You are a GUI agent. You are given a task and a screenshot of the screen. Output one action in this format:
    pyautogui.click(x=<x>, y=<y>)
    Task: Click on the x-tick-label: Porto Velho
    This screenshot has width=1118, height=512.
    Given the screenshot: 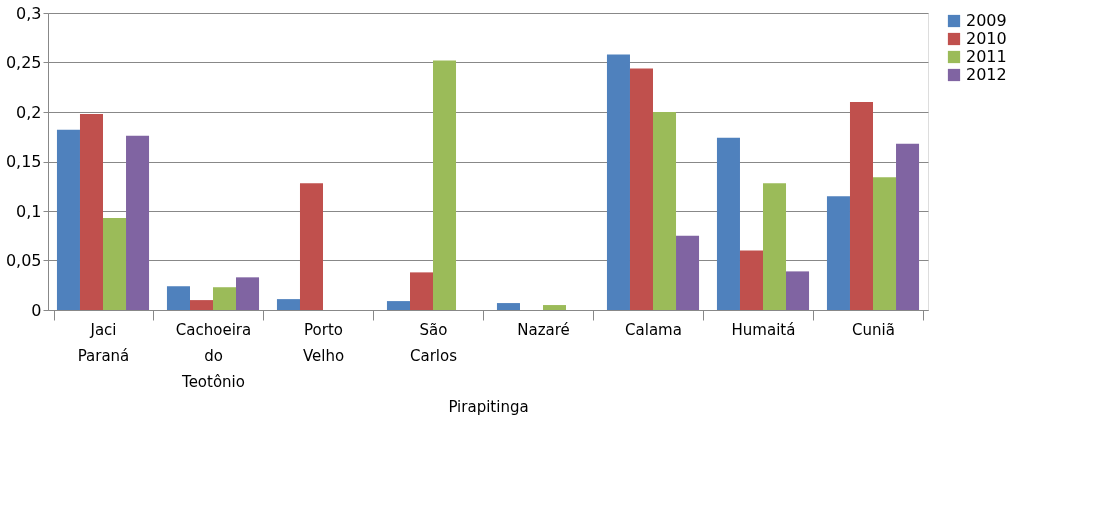 What is the action you would take?
    pyautogui.click(x=323, y=342)
    